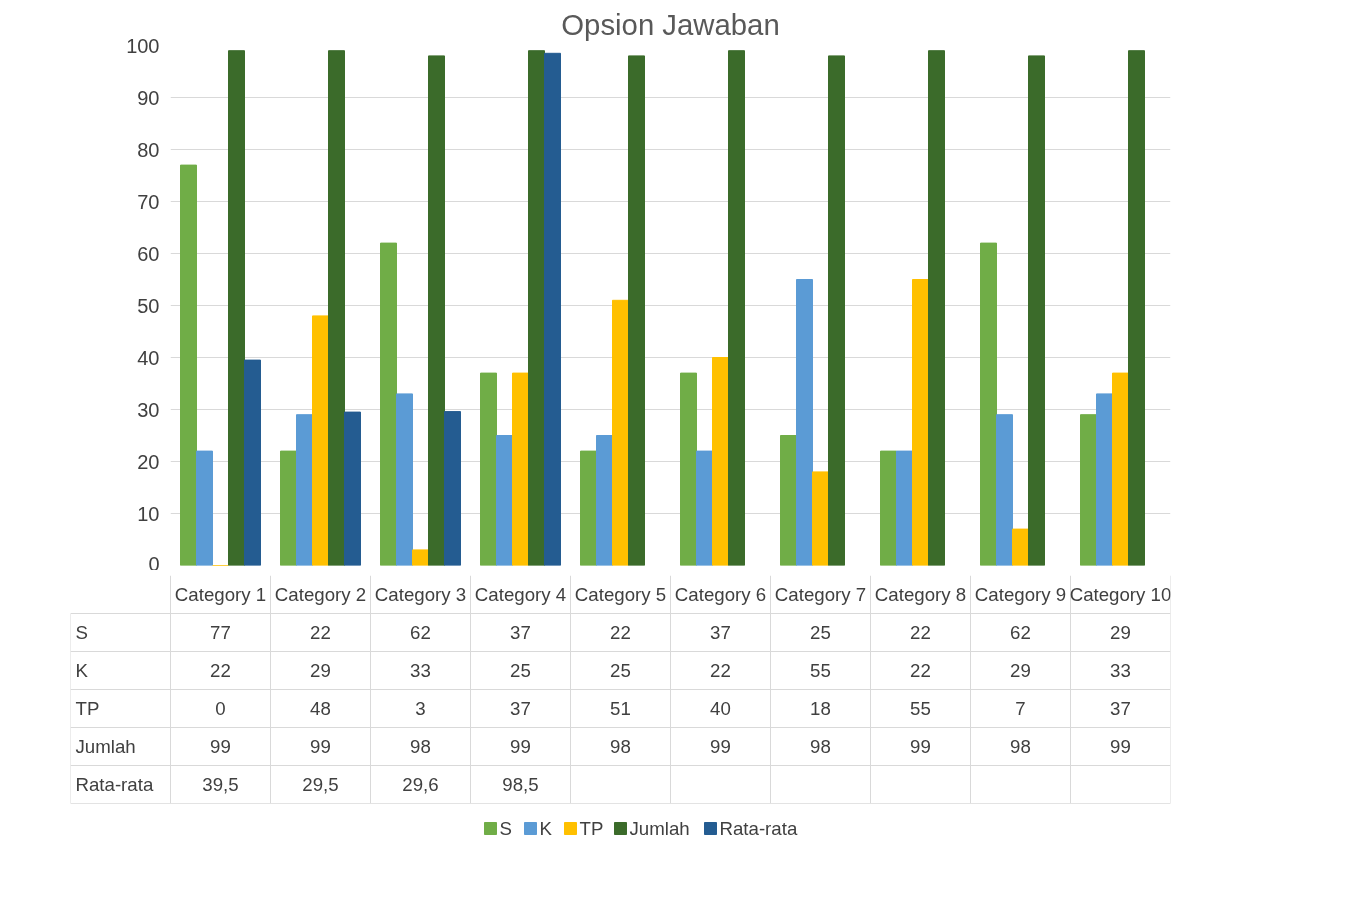 This screenshot has height=922, width=1367. I want to click on data-label: 40, so click(720, 708).